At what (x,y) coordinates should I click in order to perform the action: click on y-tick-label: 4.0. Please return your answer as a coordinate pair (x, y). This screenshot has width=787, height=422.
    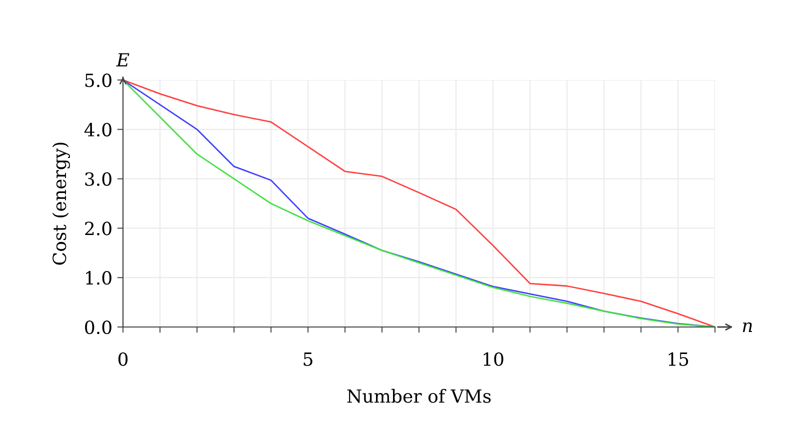
    Looking at the image, I should click on (98, 129).